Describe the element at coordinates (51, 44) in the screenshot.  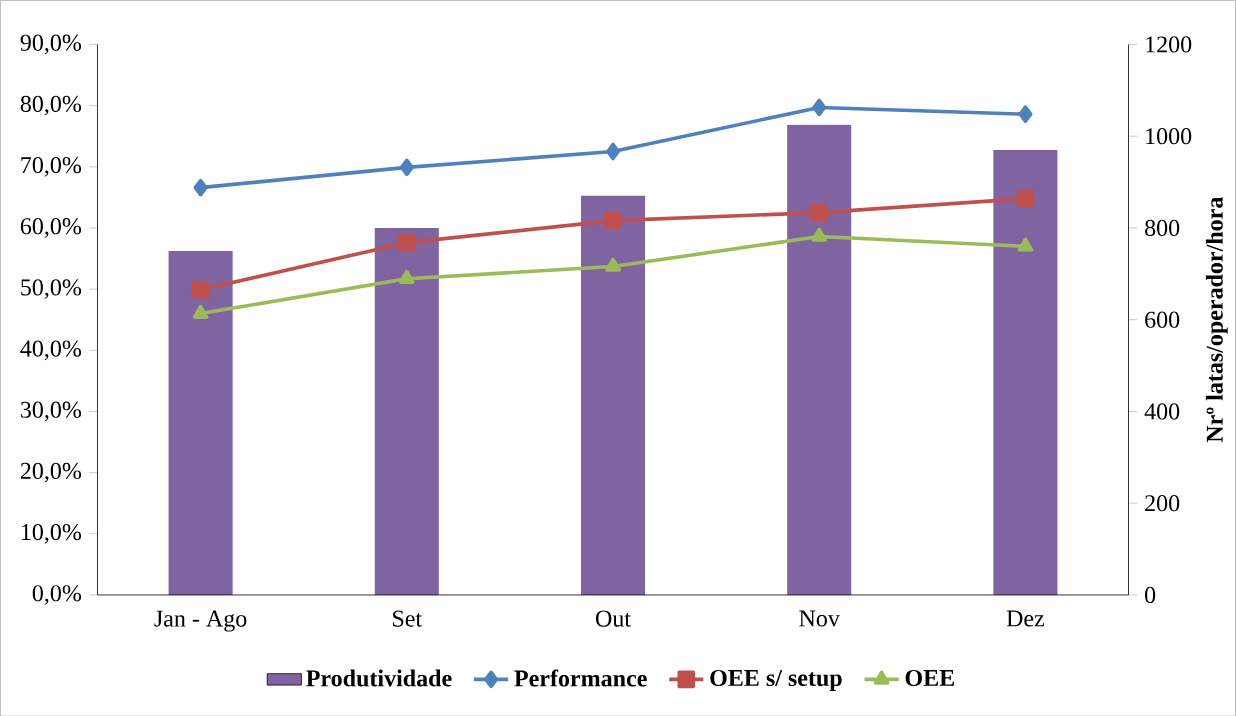
I see `y-tick-label: 90,0%` at that location.